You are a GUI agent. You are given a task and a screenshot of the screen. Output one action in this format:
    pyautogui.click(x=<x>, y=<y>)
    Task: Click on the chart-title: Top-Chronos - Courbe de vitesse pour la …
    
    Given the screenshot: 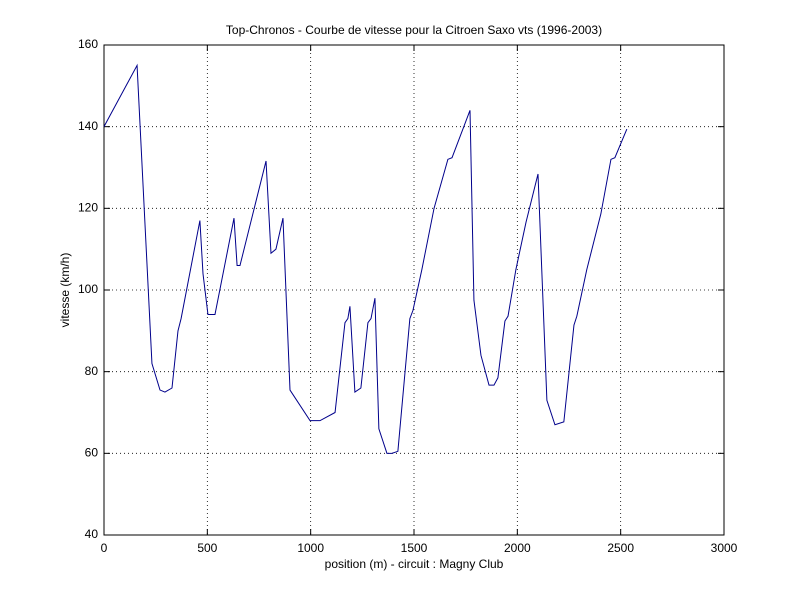 What is the action you would take?
    pyautogui.click(x=414, y=30)
    